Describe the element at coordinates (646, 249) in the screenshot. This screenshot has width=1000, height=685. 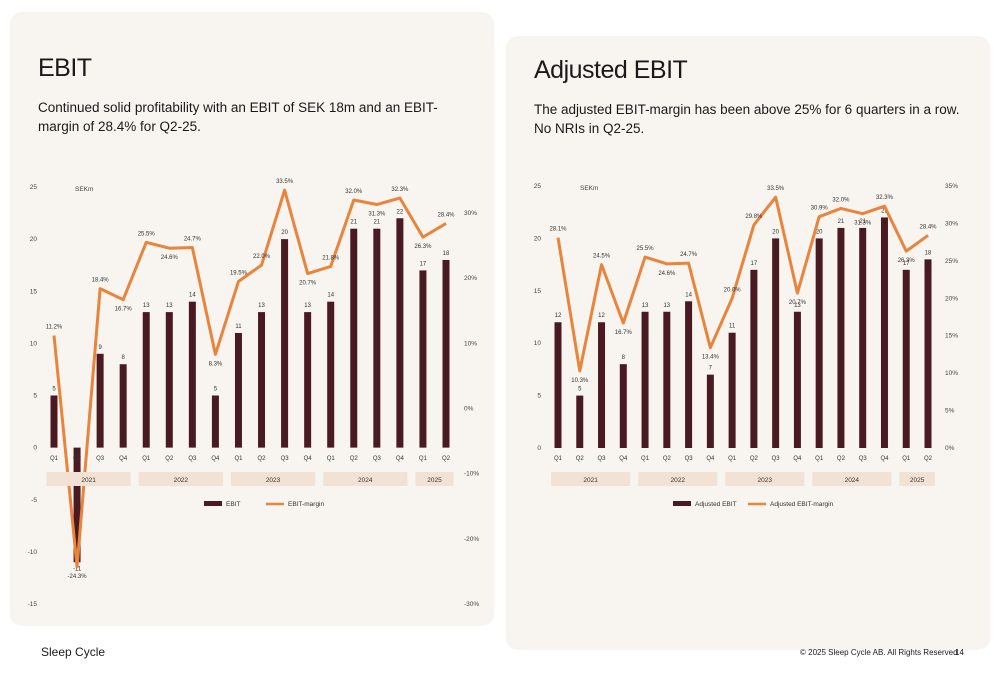
I see `margin-value-label: 25.5%` at that location.